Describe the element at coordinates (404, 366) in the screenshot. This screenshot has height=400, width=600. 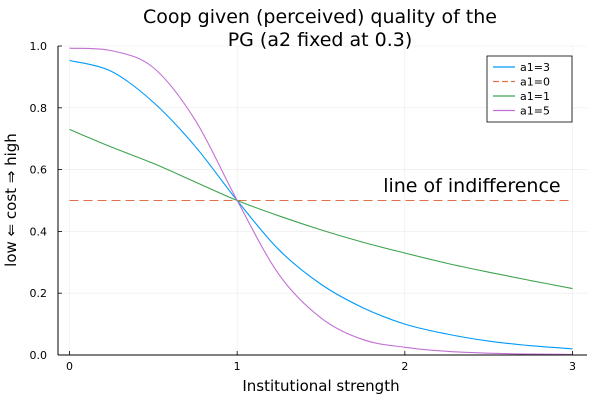
I see `x-tick-label-2: 2` at that location.